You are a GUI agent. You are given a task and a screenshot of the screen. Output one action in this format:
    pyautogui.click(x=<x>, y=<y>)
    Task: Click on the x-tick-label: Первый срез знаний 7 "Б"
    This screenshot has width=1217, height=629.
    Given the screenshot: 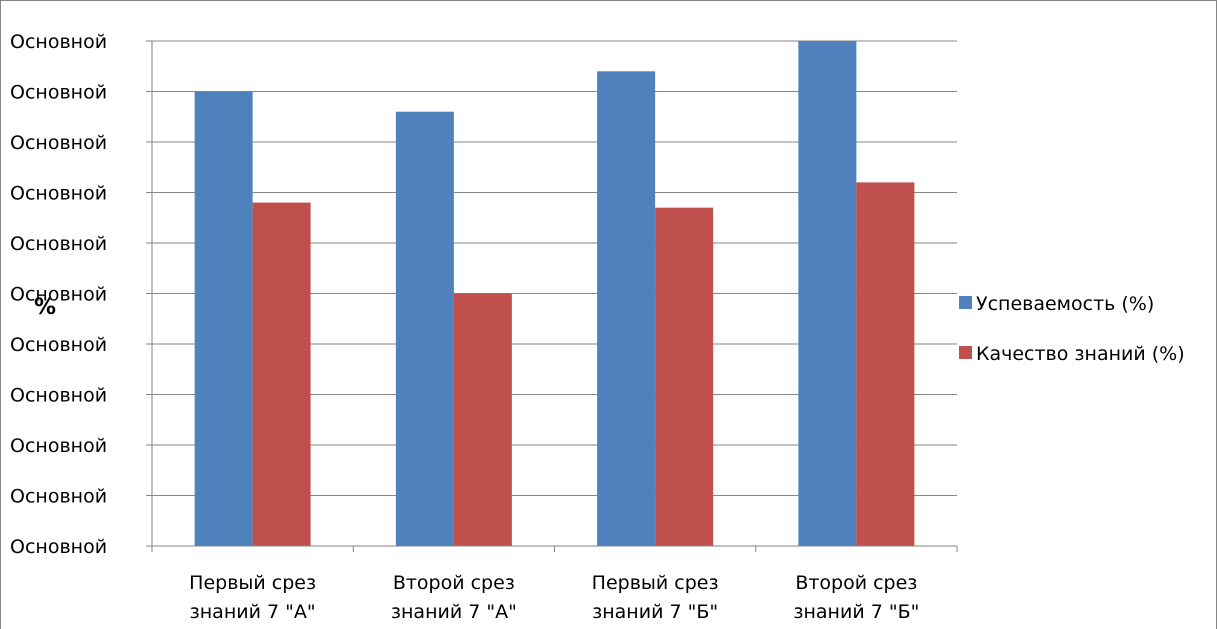 What is the action you would take?
    pyautogui.click(x=655, y=597)
    